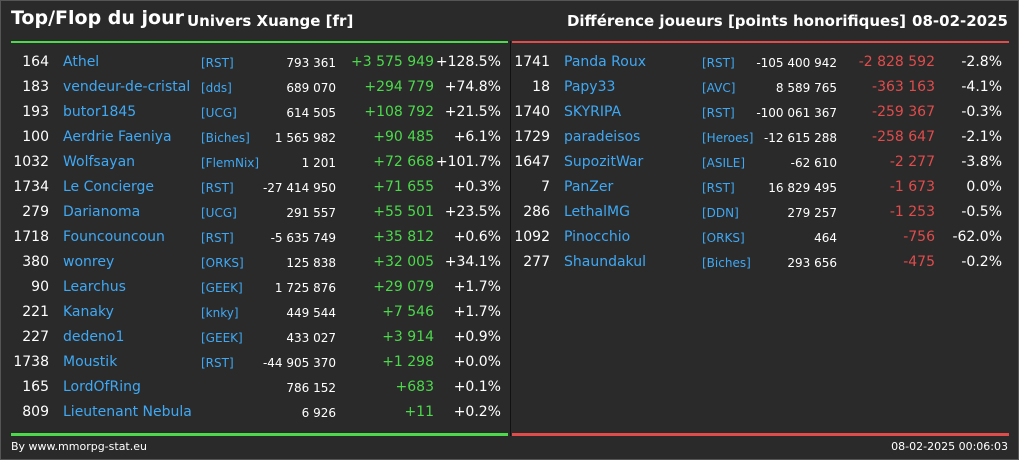  I want to click on alliance-tag-link: [ASILE], so click(723, 163).